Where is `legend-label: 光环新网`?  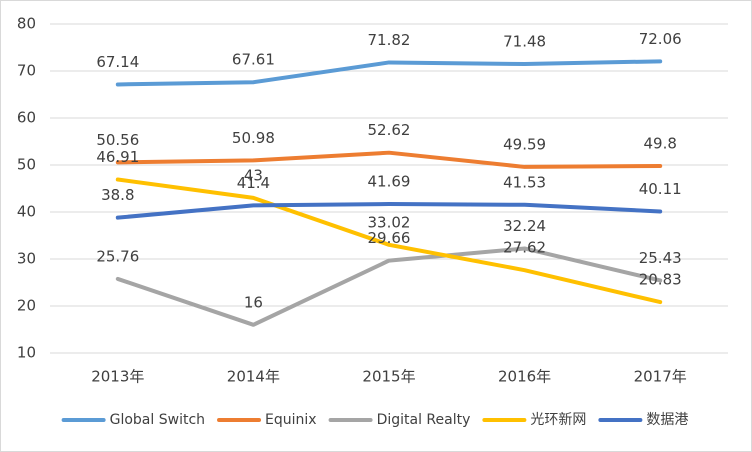
legend-label: 光环新网 is located at coordinates (558, 420).